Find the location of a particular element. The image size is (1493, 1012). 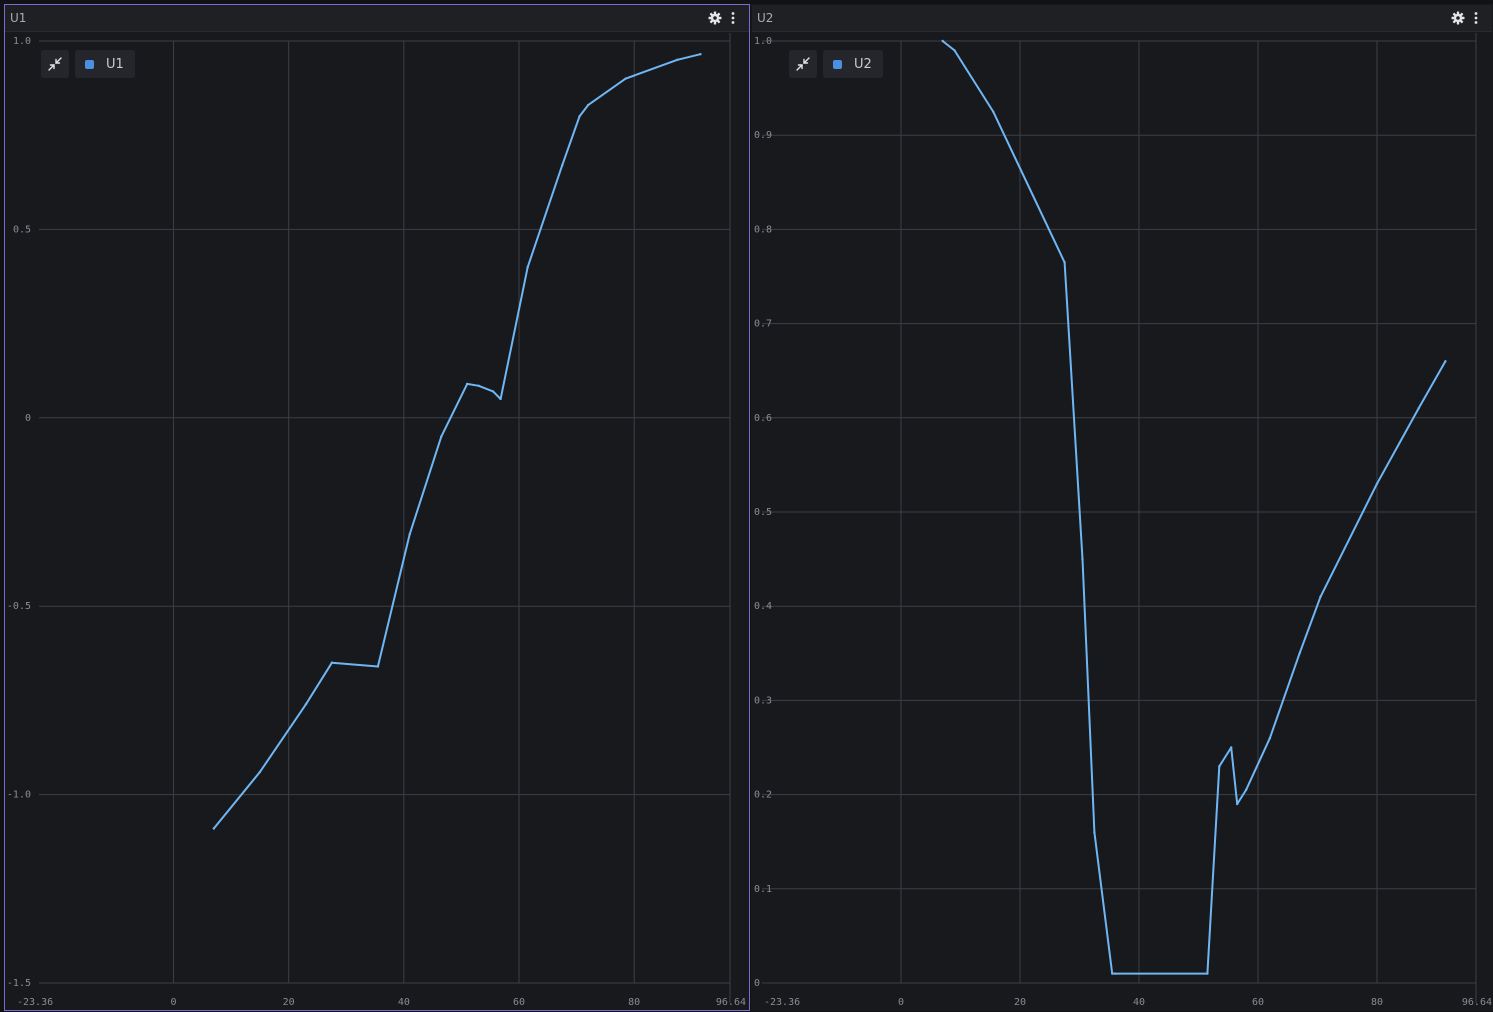

y-tick-label: 0.1 is located at coordinates (763, 889).